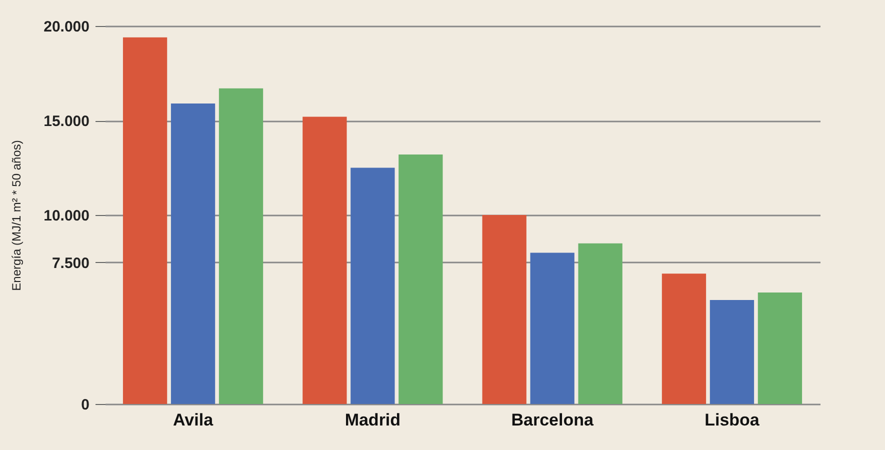  I want to click on y-tick-label: 20.000, so click(67, 27).